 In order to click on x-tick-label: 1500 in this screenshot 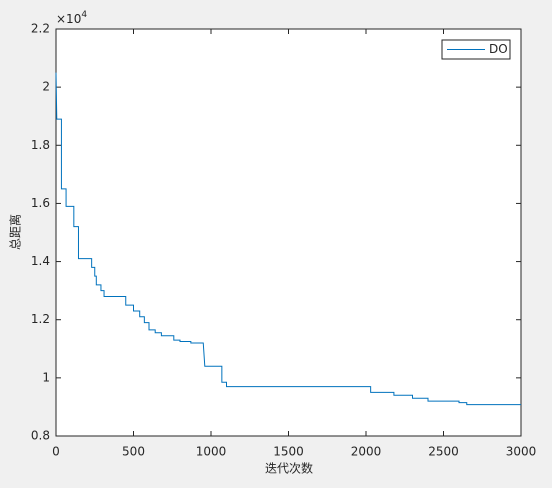, I will do `click(288, 452)`.